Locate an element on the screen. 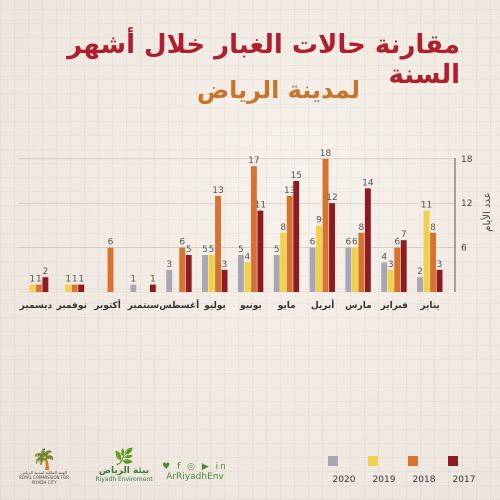  bar-value-label: 9 is located at coordinates (319, 220).